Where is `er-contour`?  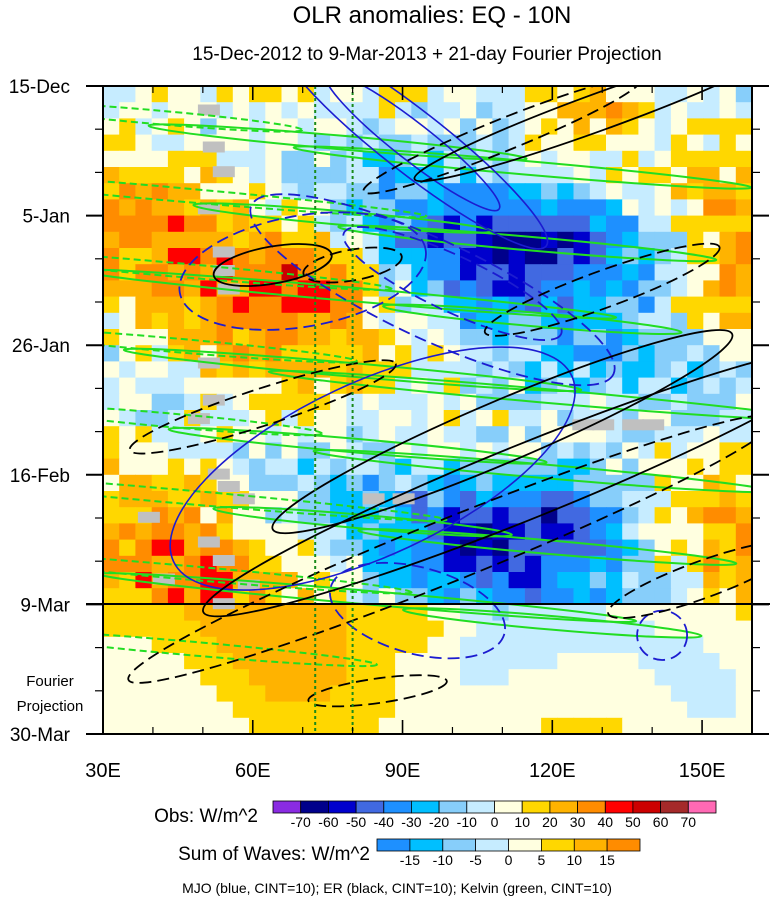
er-contour is located at coordinates (377, 691).